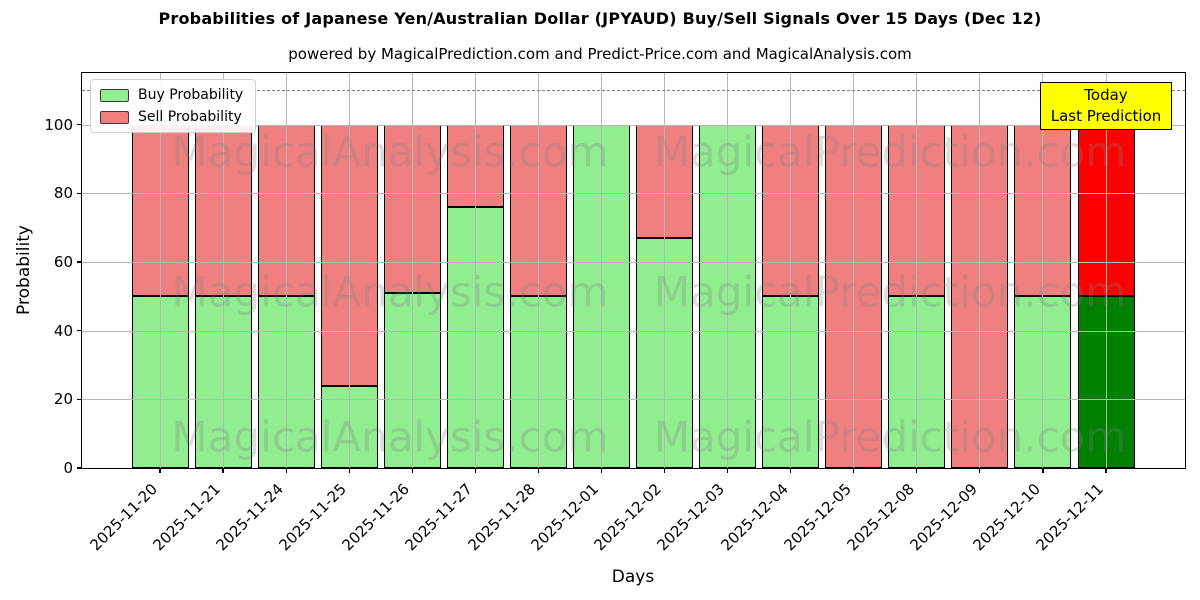 The height and width of the screenshot is (600, 1200). What do you see at coordinates (633, 91) in the screenshot?
I see `dashed-threshold-line` at bounding box center [633, 91].